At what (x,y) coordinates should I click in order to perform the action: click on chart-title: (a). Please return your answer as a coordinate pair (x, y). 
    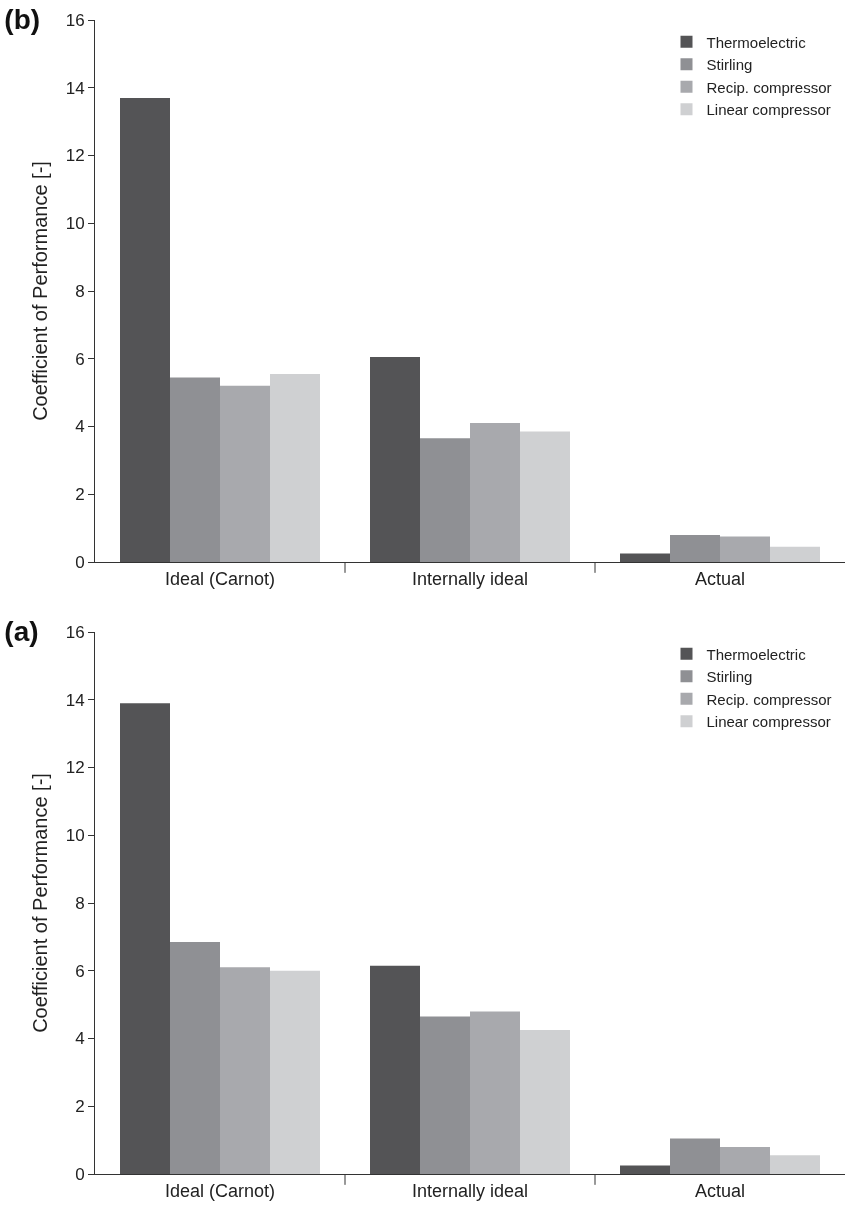
    Looking at the image, I should click on (21, 631).